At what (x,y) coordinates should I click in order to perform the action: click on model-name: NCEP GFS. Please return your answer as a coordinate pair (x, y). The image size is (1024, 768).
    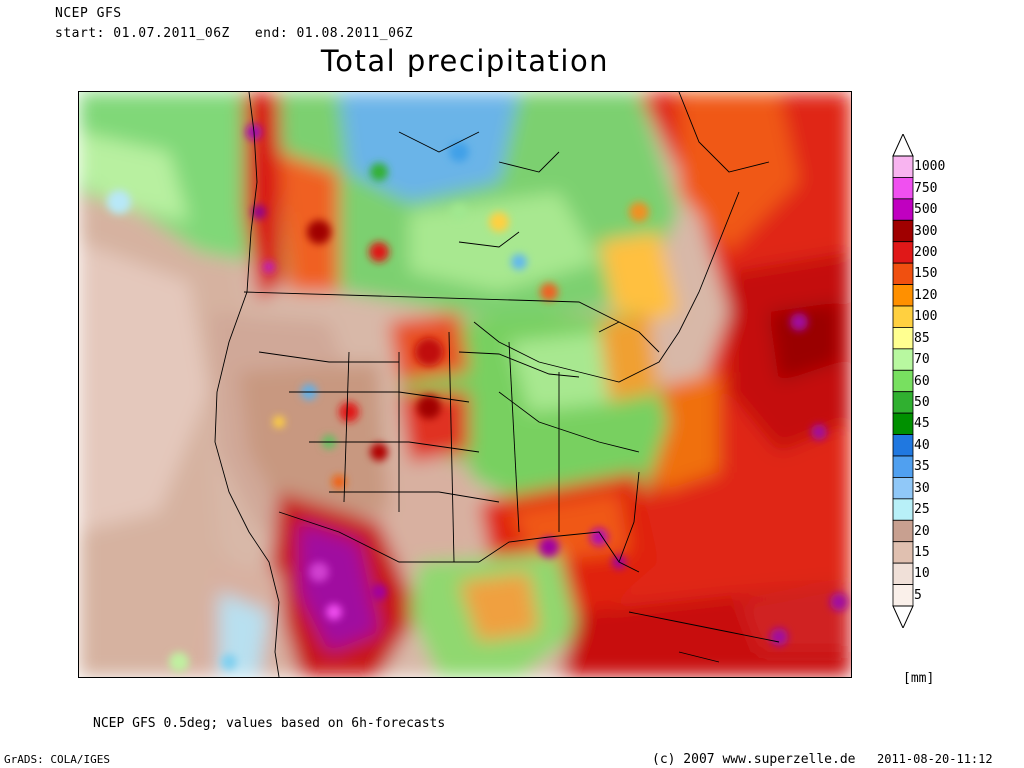
    Looking at the image, I should click on (88, 13).